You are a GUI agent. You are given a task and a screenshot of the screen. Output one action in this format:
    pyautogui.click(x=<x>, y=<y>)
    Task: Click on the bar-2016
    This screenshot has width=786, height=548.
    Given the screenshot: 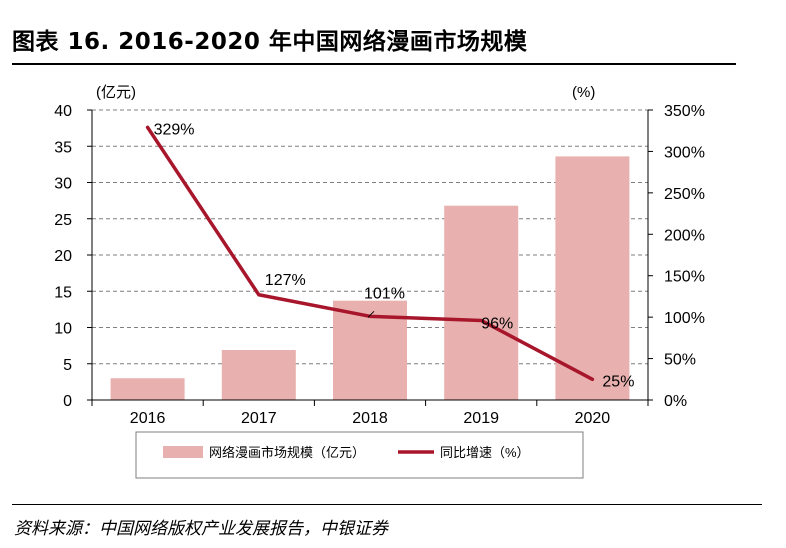 What is the action you would take?
    pyautogui.click(x=147, y=389)
    